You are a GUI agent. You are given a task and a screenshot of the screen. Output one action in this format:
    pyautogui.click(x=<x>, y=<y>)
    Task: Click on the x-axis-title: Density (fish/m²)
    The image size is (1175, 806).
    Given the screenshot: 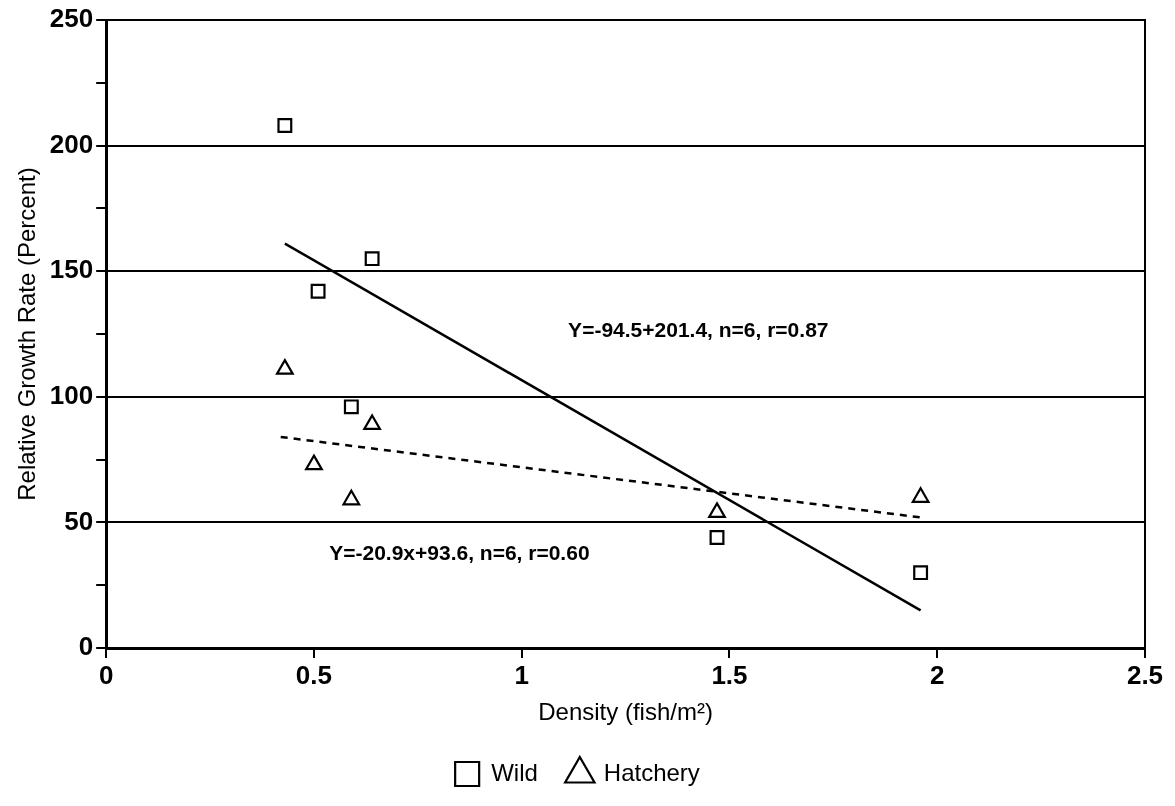 What is the action you would take?
    pyautogui.click(x=625, y=712)
    